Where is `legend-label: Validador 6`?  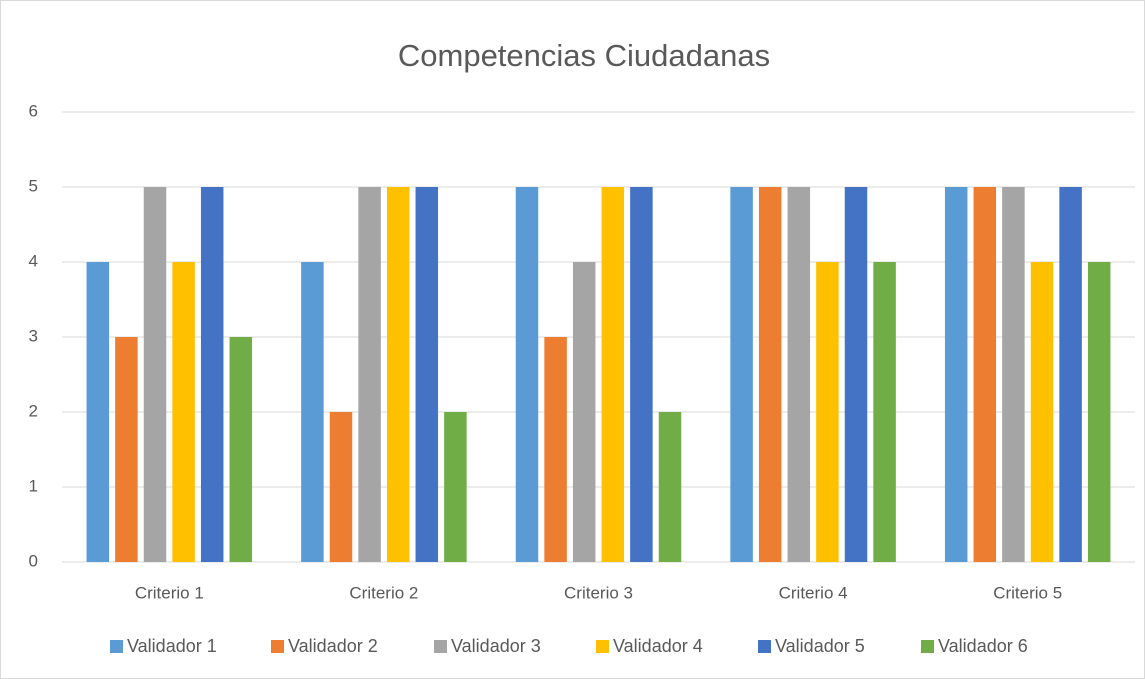 legend-label: Validador 6 is located at coordinates (983, 646).